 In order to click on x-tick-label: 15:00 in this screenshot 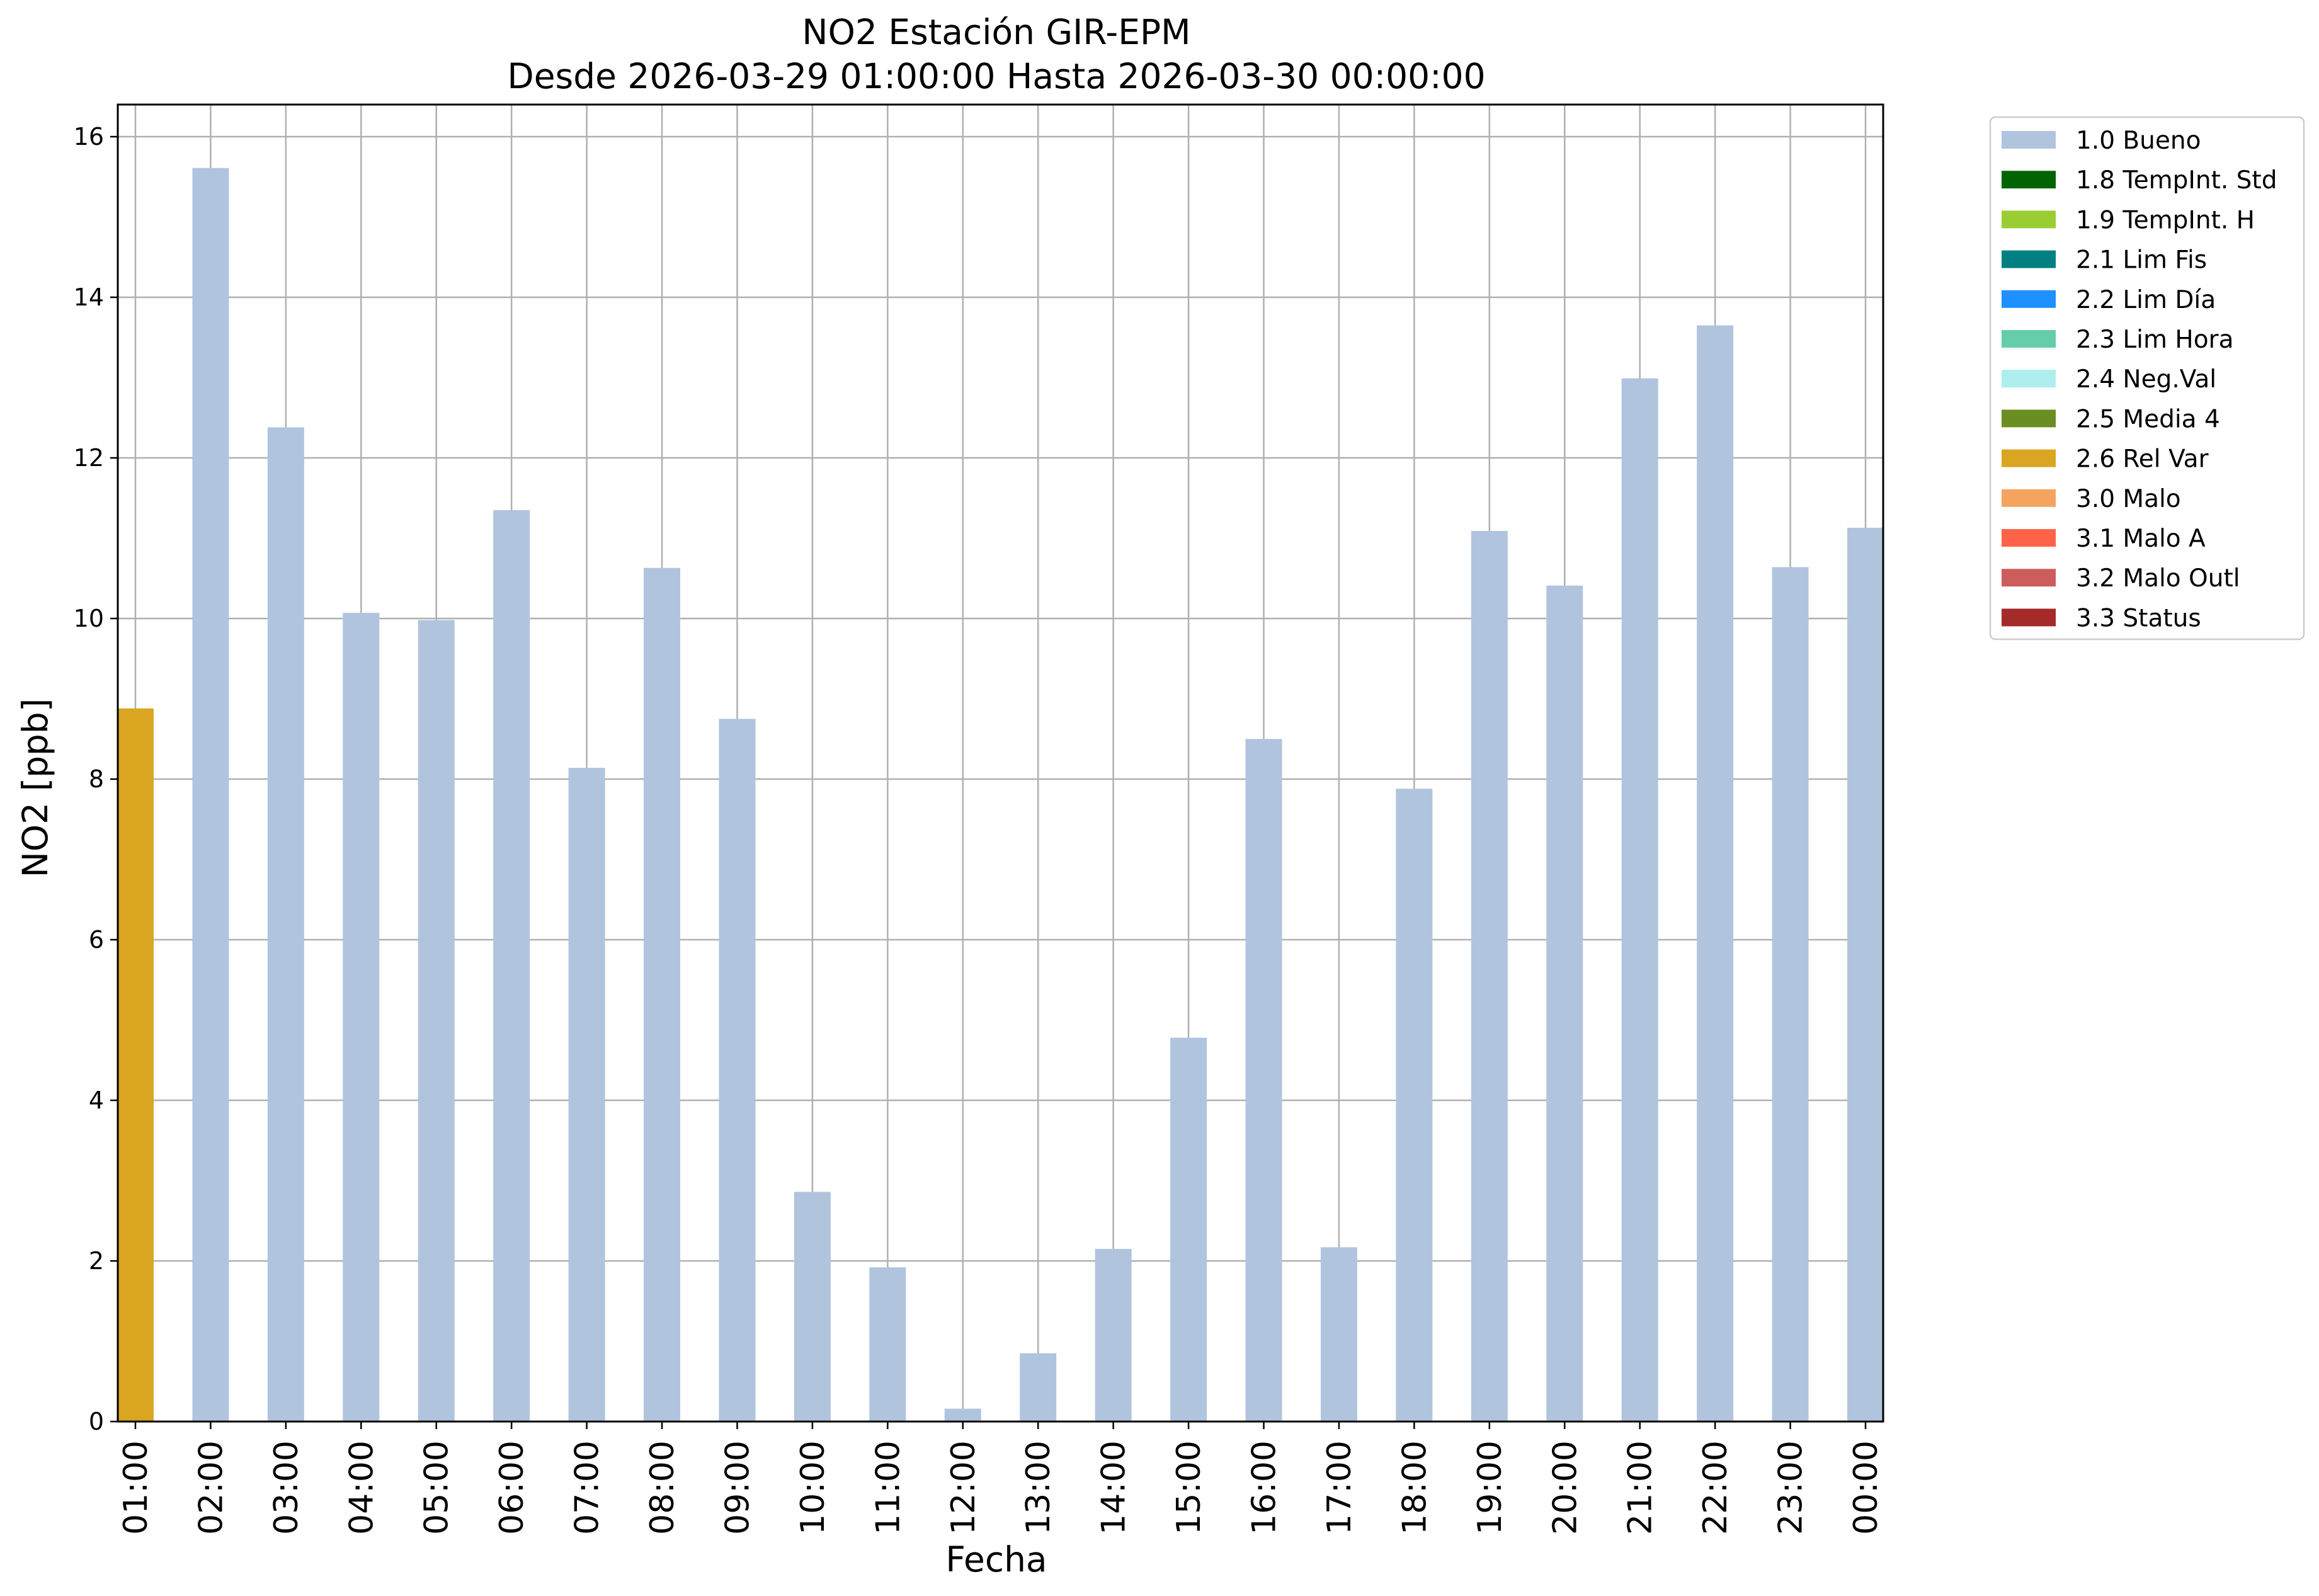, I will do `click(1189, 1487)`.